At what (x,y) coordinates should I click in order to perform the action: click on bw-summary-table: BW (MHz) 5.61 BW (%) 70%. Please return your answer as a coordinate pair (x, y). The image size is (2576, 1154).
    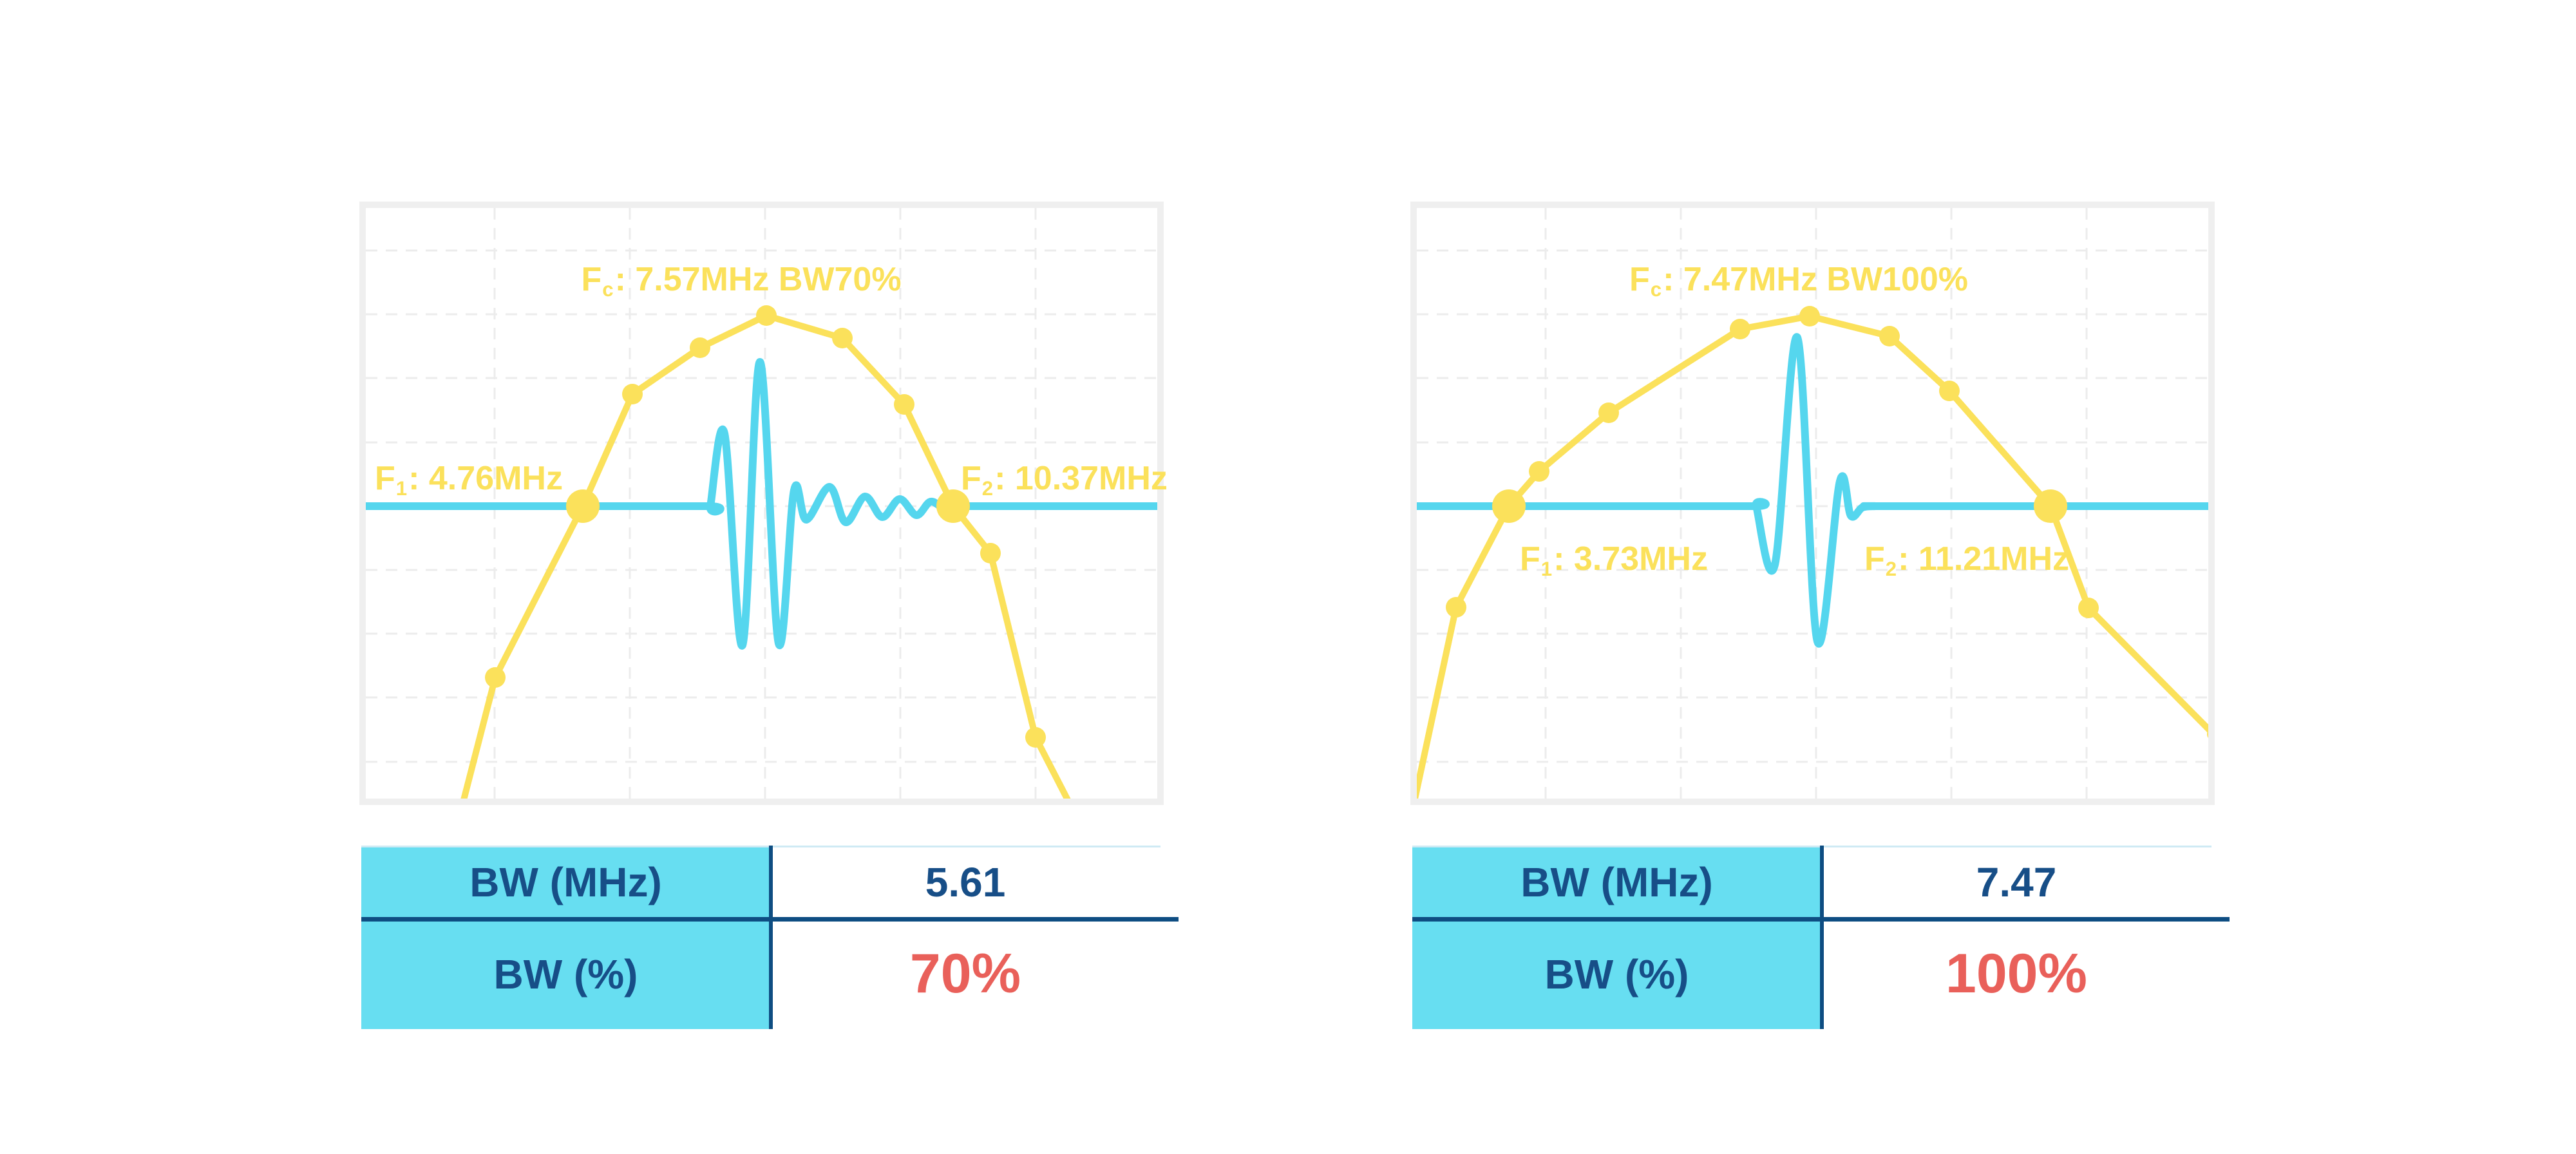
    Looking at the image, I should click on (770, 937).